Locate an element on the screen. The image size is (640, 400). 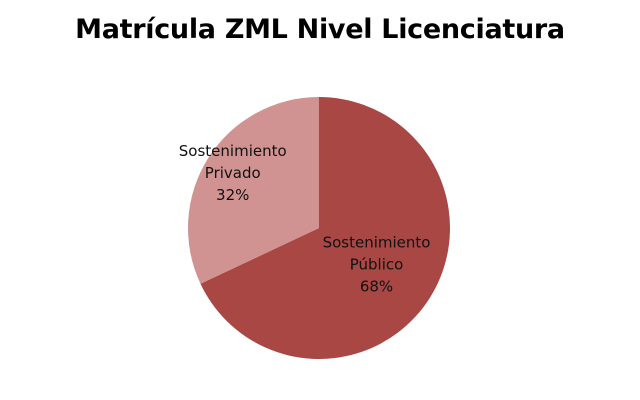
slice-category-label: Público is located at coordinates (377, 265).